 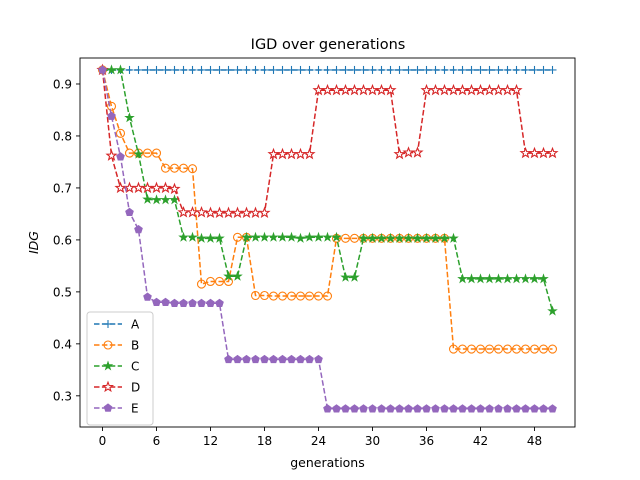 I want to click on legend-label: C, so click(x=135, y=367).